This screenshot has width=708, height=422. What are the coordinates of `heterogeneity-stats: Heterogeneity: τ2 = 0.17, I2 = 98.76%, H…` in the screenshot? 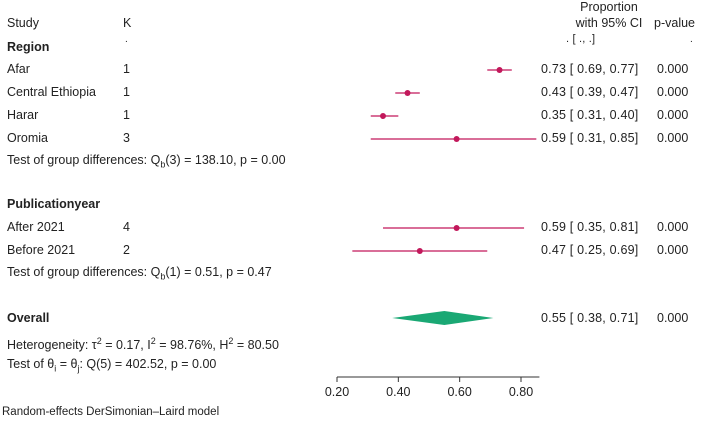 It's located at (143, 344).